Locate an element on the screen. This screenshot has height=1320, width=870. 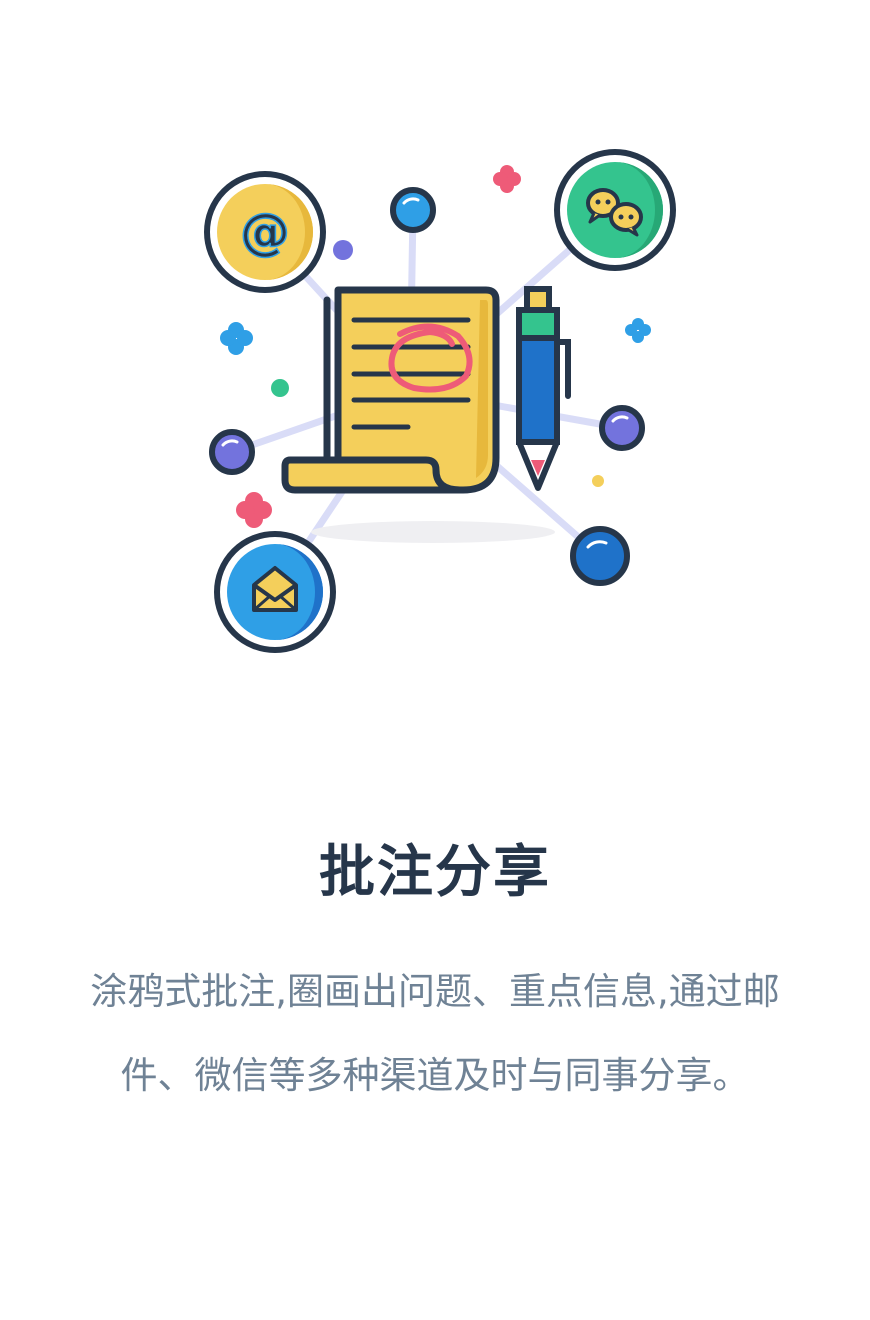
feature-description: 涂鸦式批注,圈画出问题、重点信息,通过邮 件、微信等多种渠道及时与同事分享。 is located at coordinates (435, 1034).